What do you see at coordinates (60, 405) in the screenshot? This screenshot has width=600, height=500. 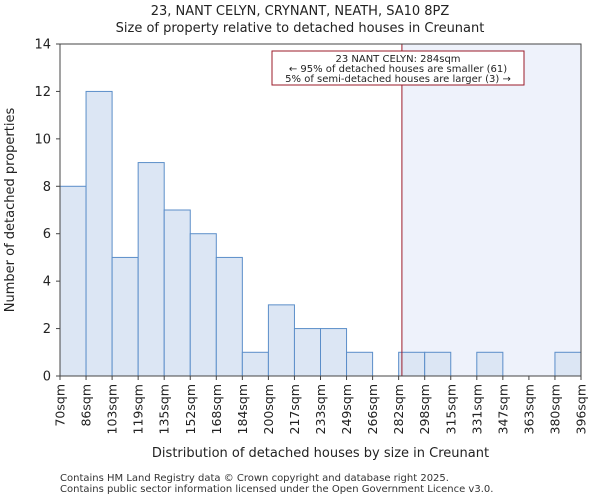 I see `x-tick-label: 70sqm` at bounding box center [60, 405].